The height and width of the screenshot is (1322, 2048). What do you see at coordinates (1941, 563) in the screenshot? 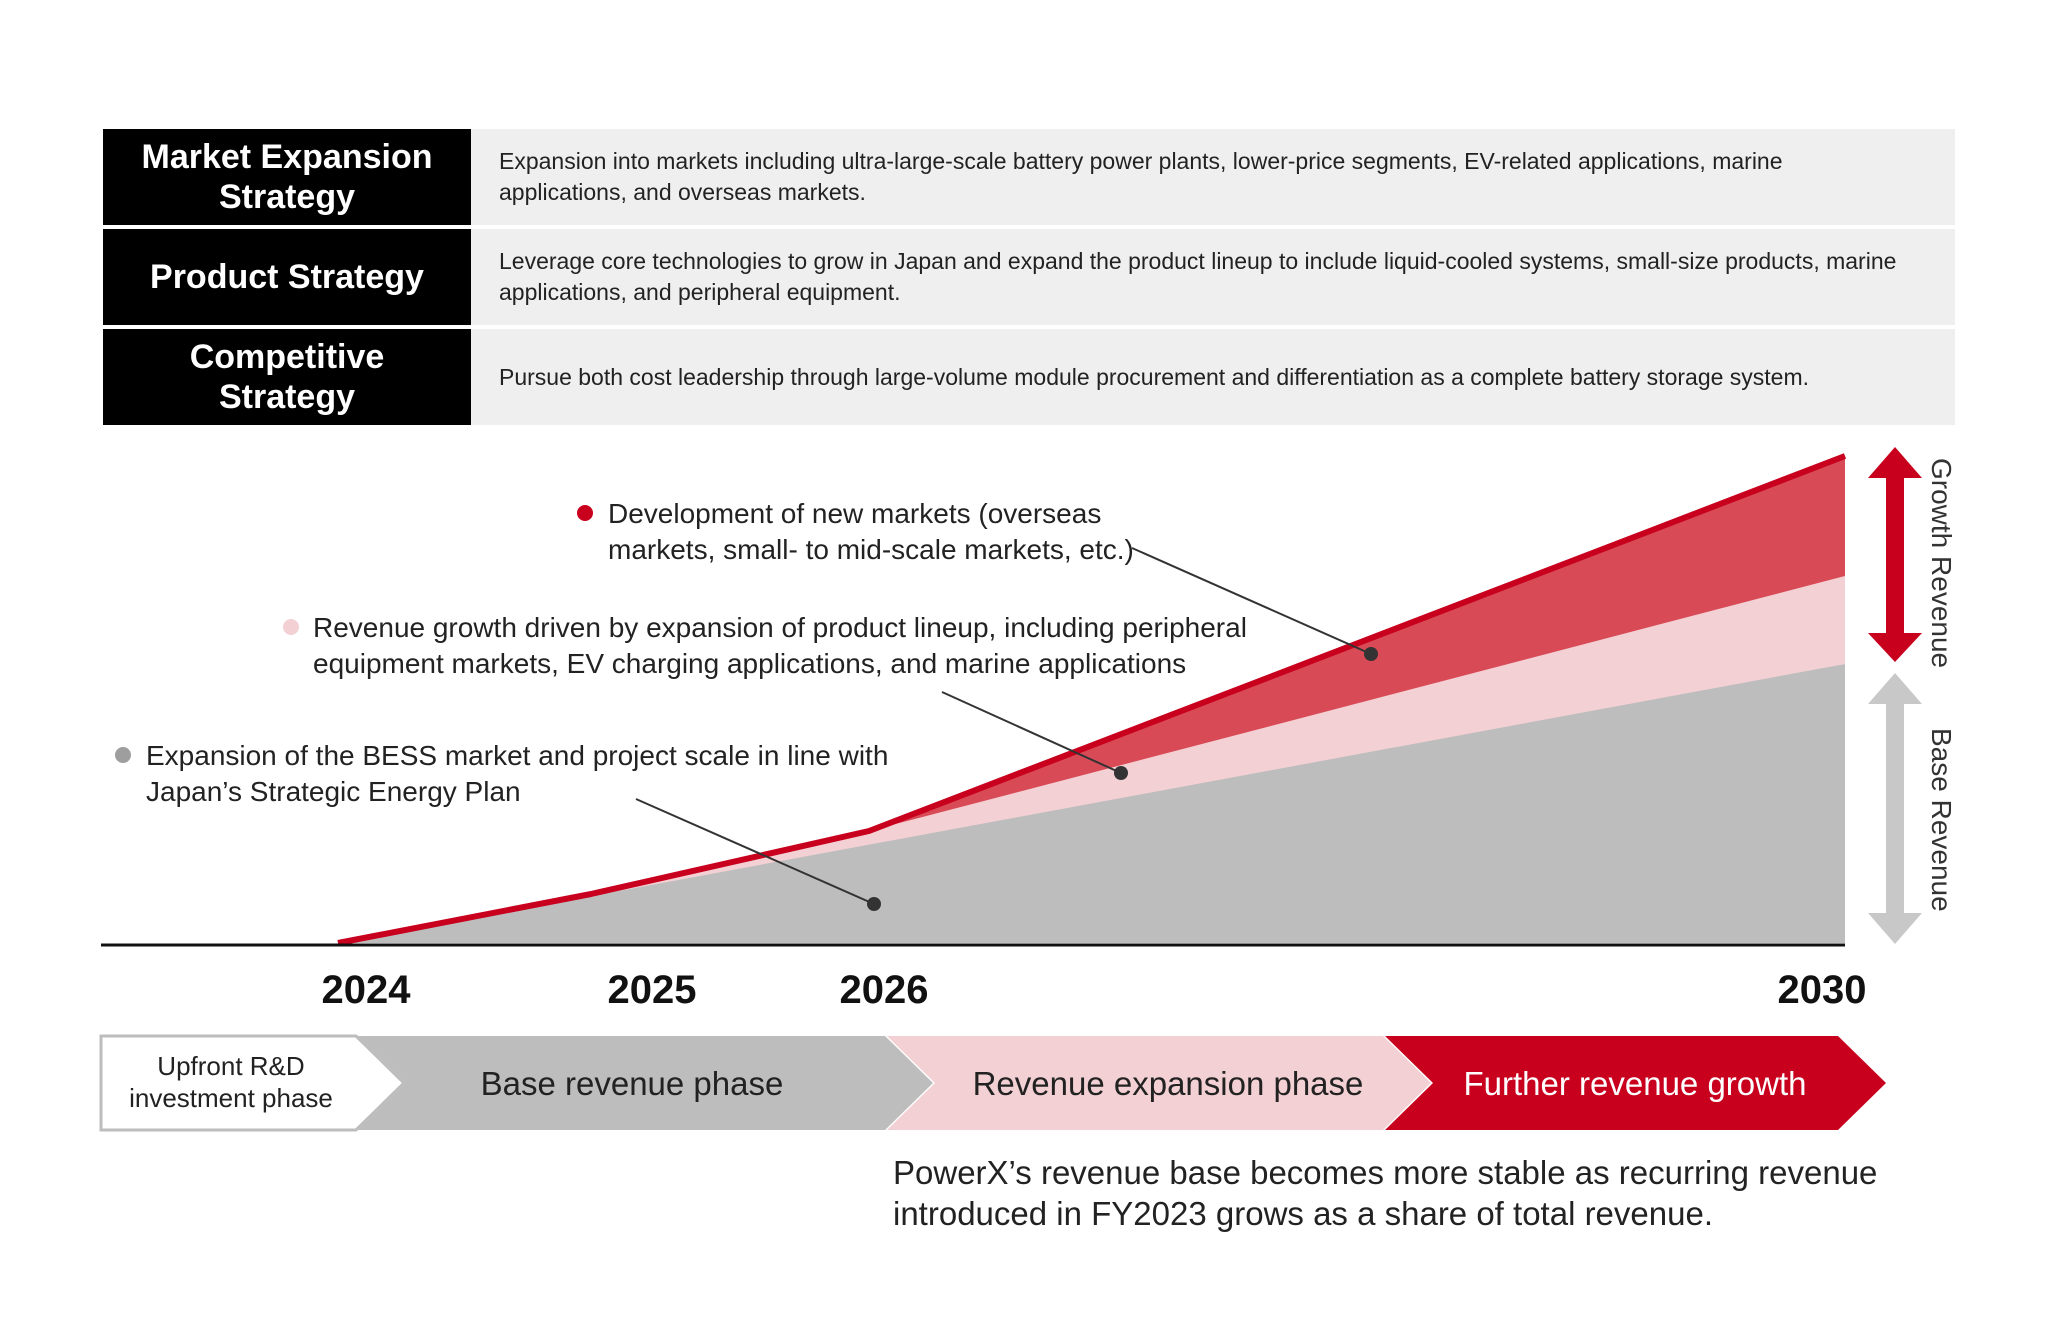
I see `growth-revenue-label: Growth Revenue` at bounding box center [1941, 563].